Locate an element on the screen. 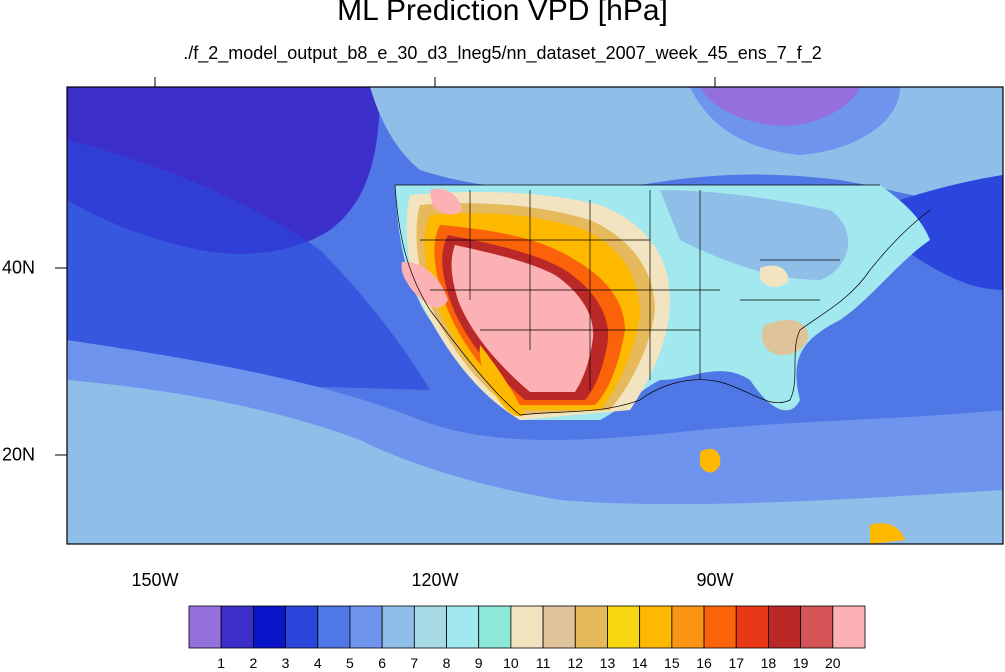  colorbar-tick-label: 14 is located at coordinates (639, 663).